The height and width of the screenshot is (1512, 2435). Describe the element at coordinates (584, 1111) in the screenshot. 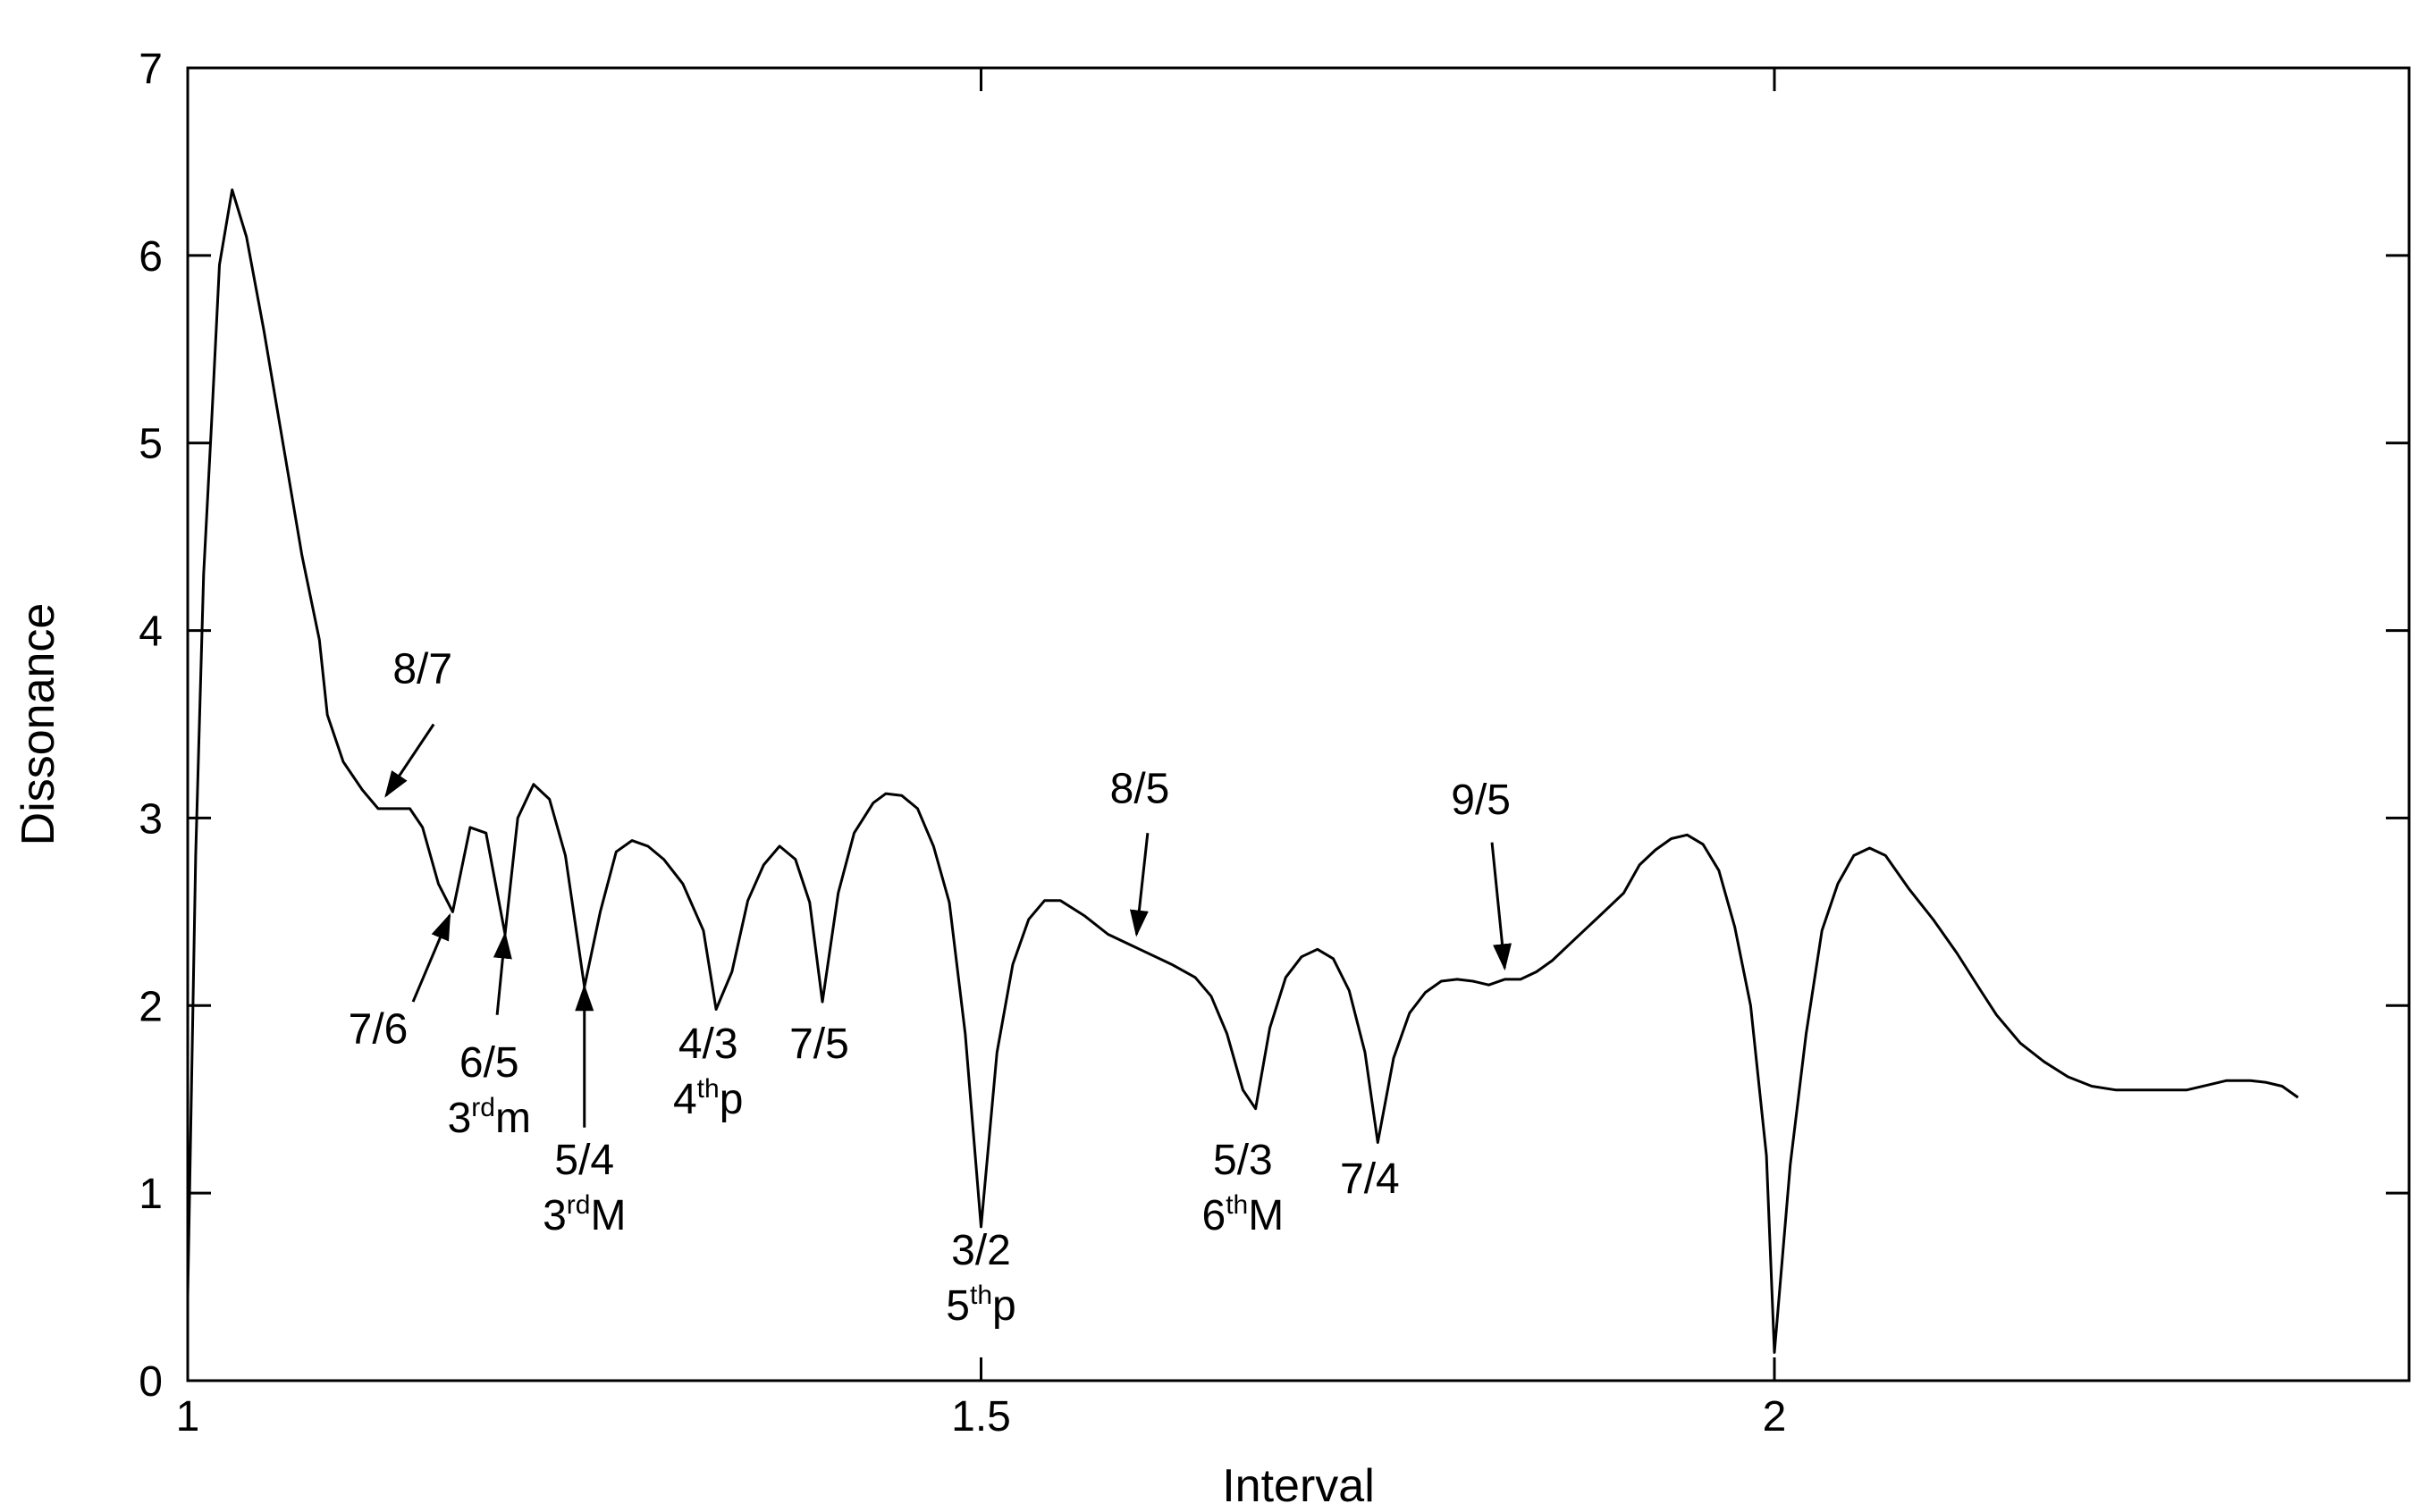

I see `interval-annotation: 5/4 3rdM` at that location.